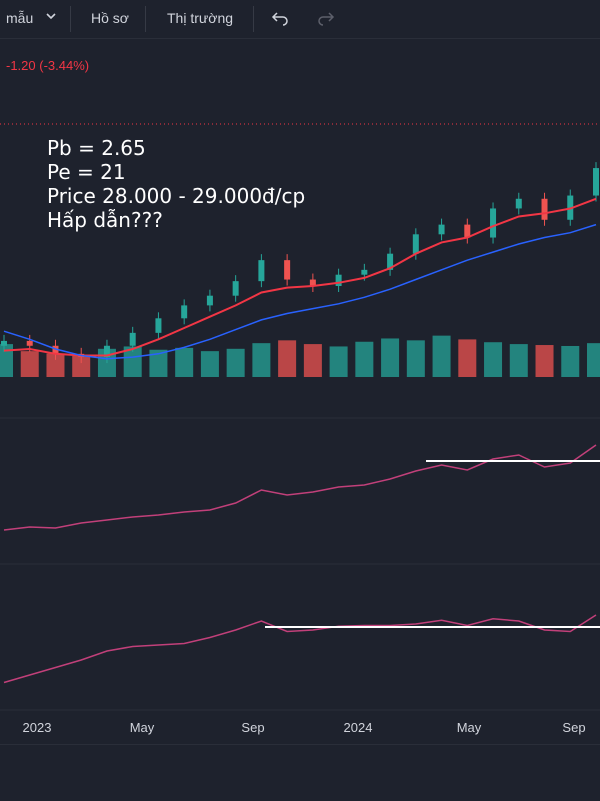  Describe the element at coordinates (300, 487) in the screenshot. I see `indicator-1-line` at that location.